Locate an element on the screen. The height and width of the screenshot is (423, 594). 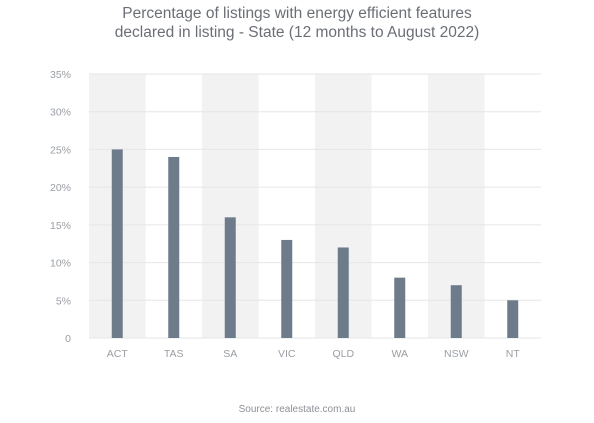
y-axis-ticks: 0 5% 10% 15% 20% 25% 30% 35% is located at coordinates (60, 207).